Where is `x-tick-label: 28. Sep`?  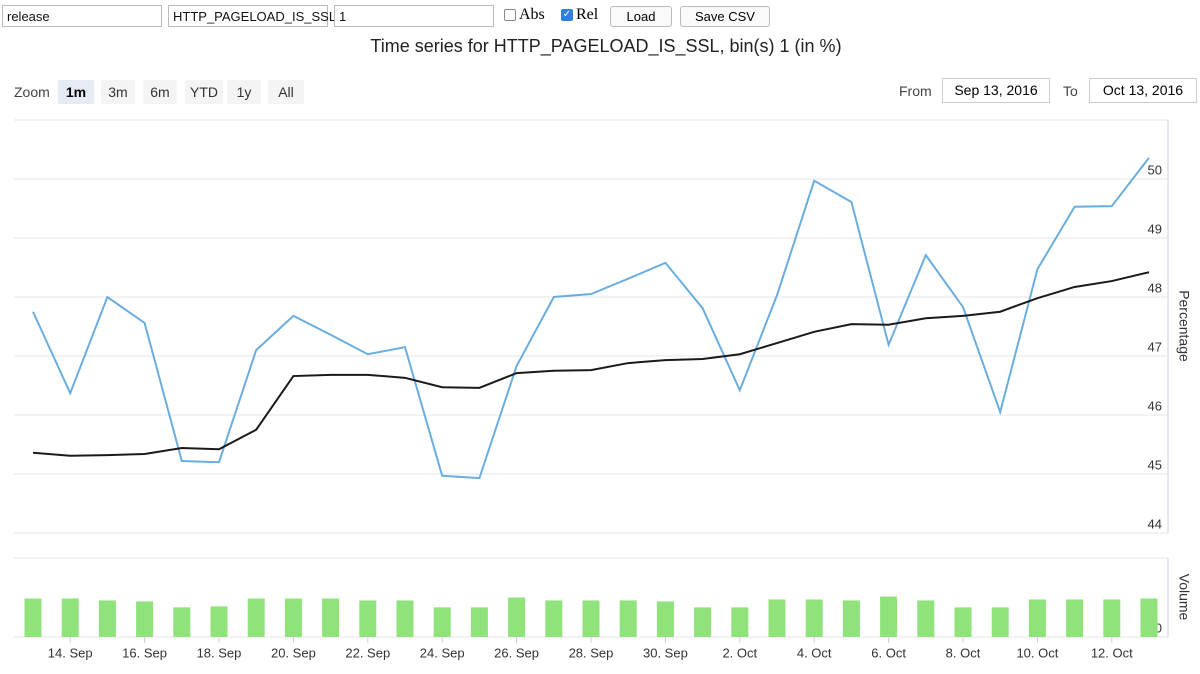
x-tick-label: 28. Sep is located at coordinates (591, 652).